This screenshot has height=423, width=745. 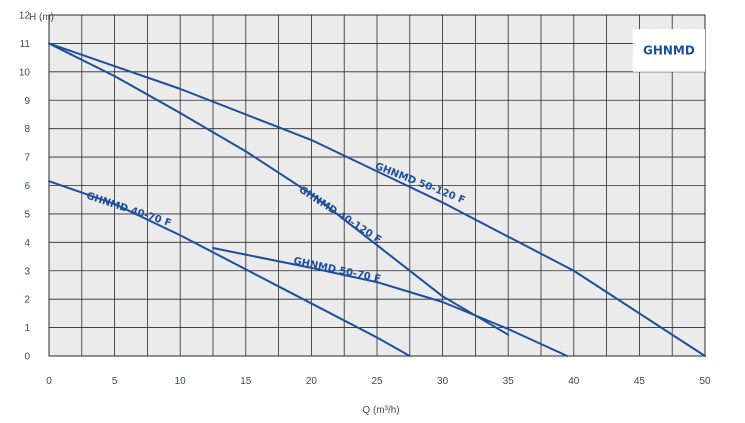 What do you see at coordinates (705, 381) in the screenshot?
I see `x-tick-label: 50` at bounding box center [705, 381].